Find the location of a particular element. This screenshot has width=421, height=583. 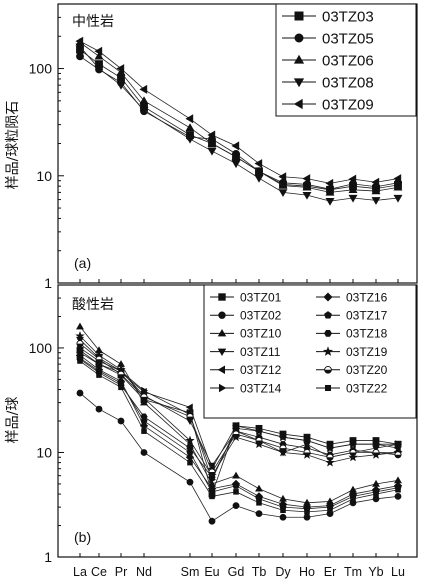

legend-marker-03TZ22 is located at coordinates (328, 388).